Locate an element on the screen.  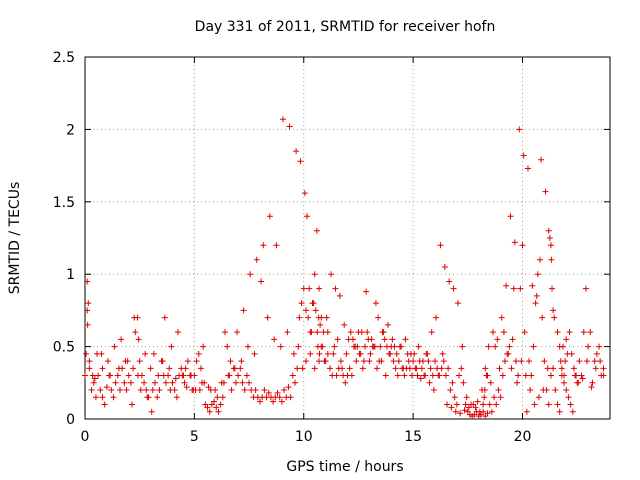
x-axis-label: GPS time / hours is located at coordinates (344, 467).